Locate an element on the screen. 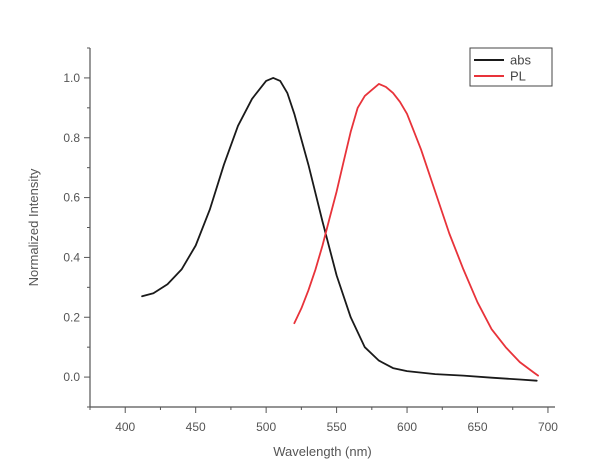 This screenshot has height=476, width=600. x-tick-label: 400 is located at coordinates (125, 427).